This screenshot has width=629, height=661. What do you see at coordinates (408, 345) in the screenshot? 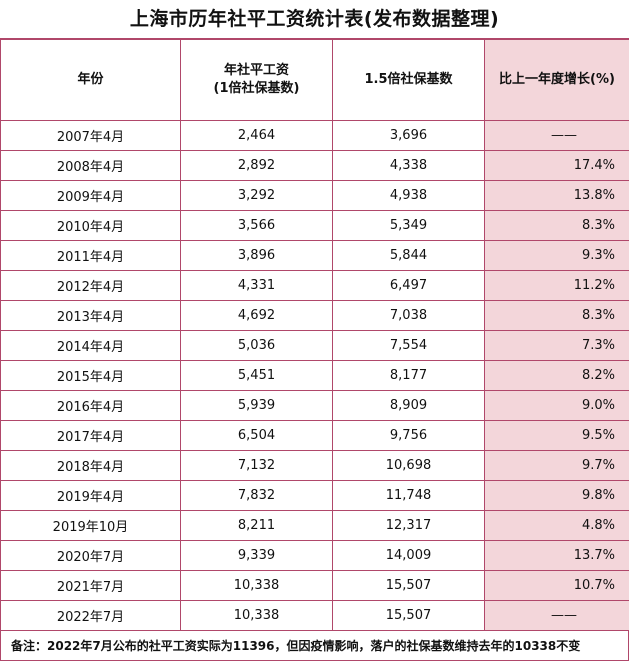
I see `cell-base15: 7,554` at bounding box center [408, 345].